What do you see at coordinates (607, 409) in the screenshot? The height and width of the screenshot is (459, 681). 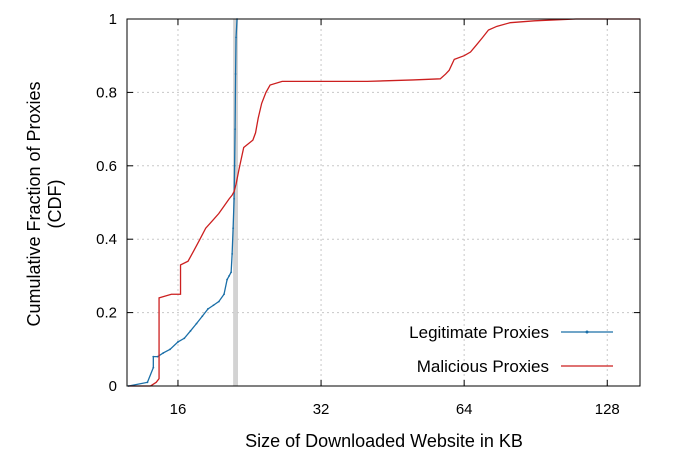 I see `x-tick-label: 128` at bounding box center [607, 409].